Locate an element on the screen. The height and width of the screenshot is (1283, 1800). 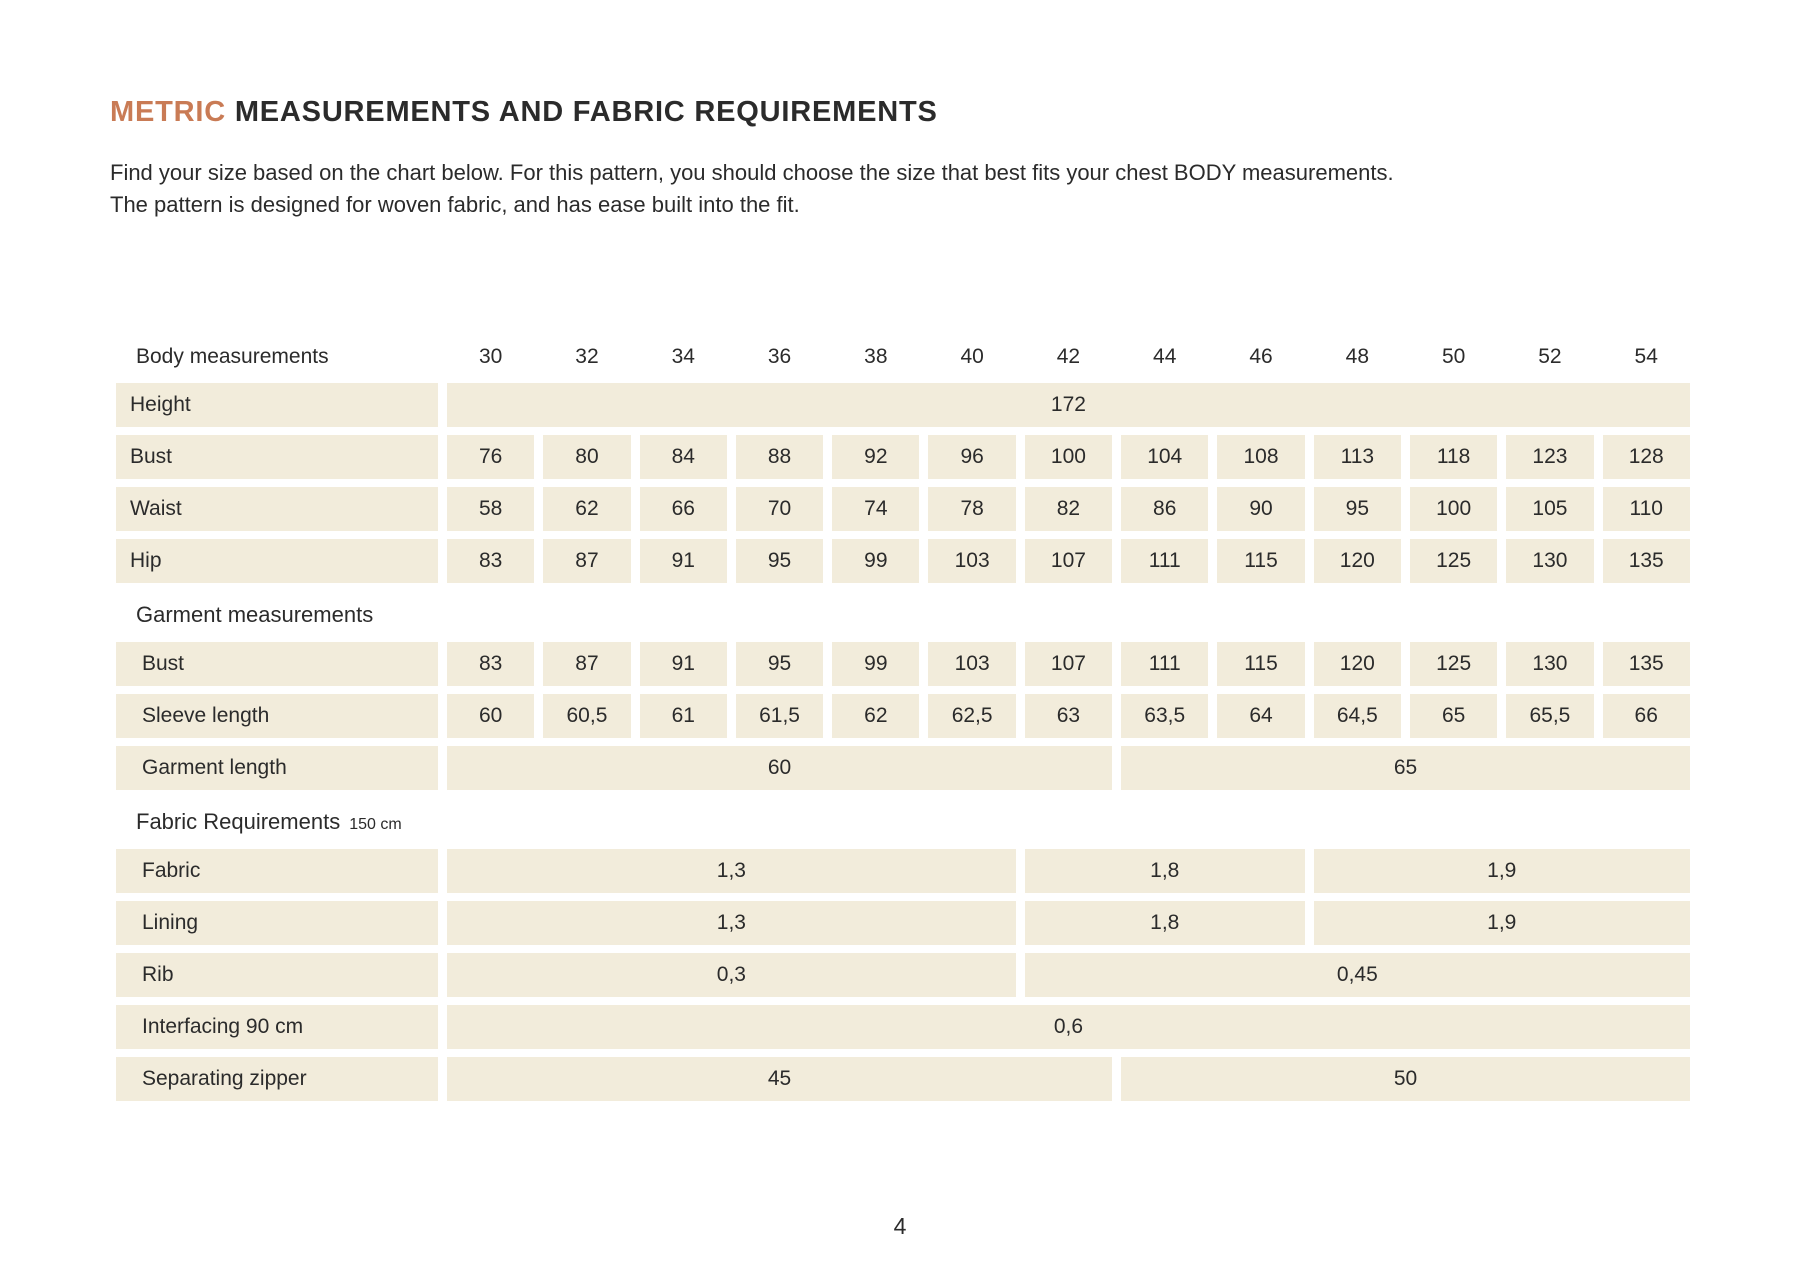
table-row: Rib 0,3 0,45 is located at coordinates (903, 975).